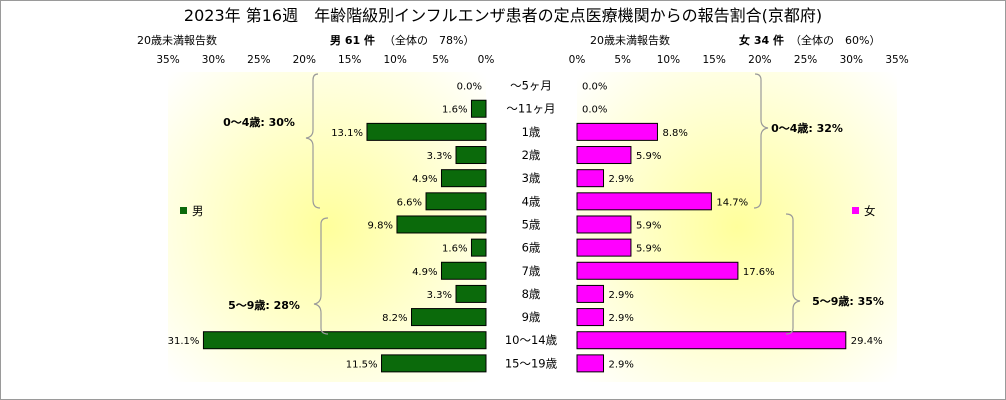 The height and width of the screenshot is (400, 1006). I want to click on female-x-tick-label: 25%, so click(805, 60).